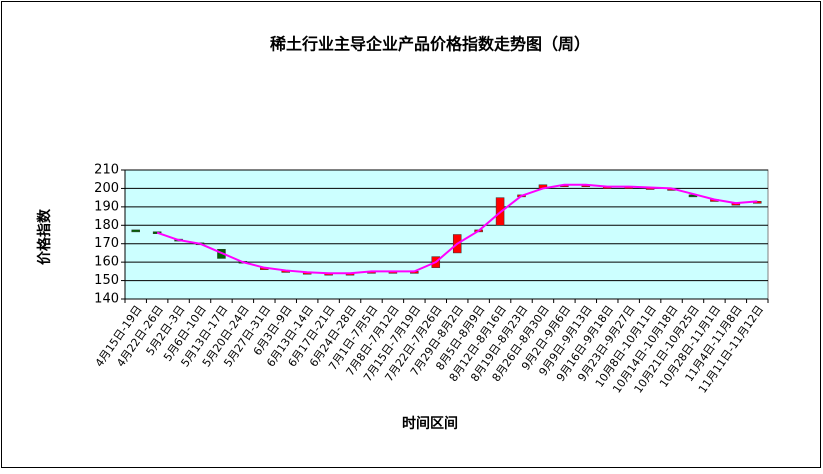 This screenshot has width=823, height=474. What do you see at coordinates (457, 229) in the screenshot?
I see `index-line` at bounding box center [457, 229].